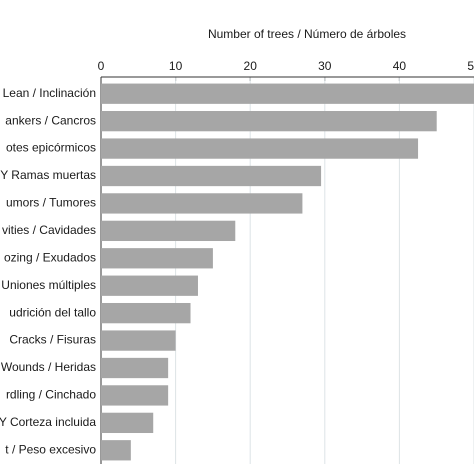  Describe the element at coordinates (176, 66) in the screenshot. I see `x-tick-label: 10` at that location.